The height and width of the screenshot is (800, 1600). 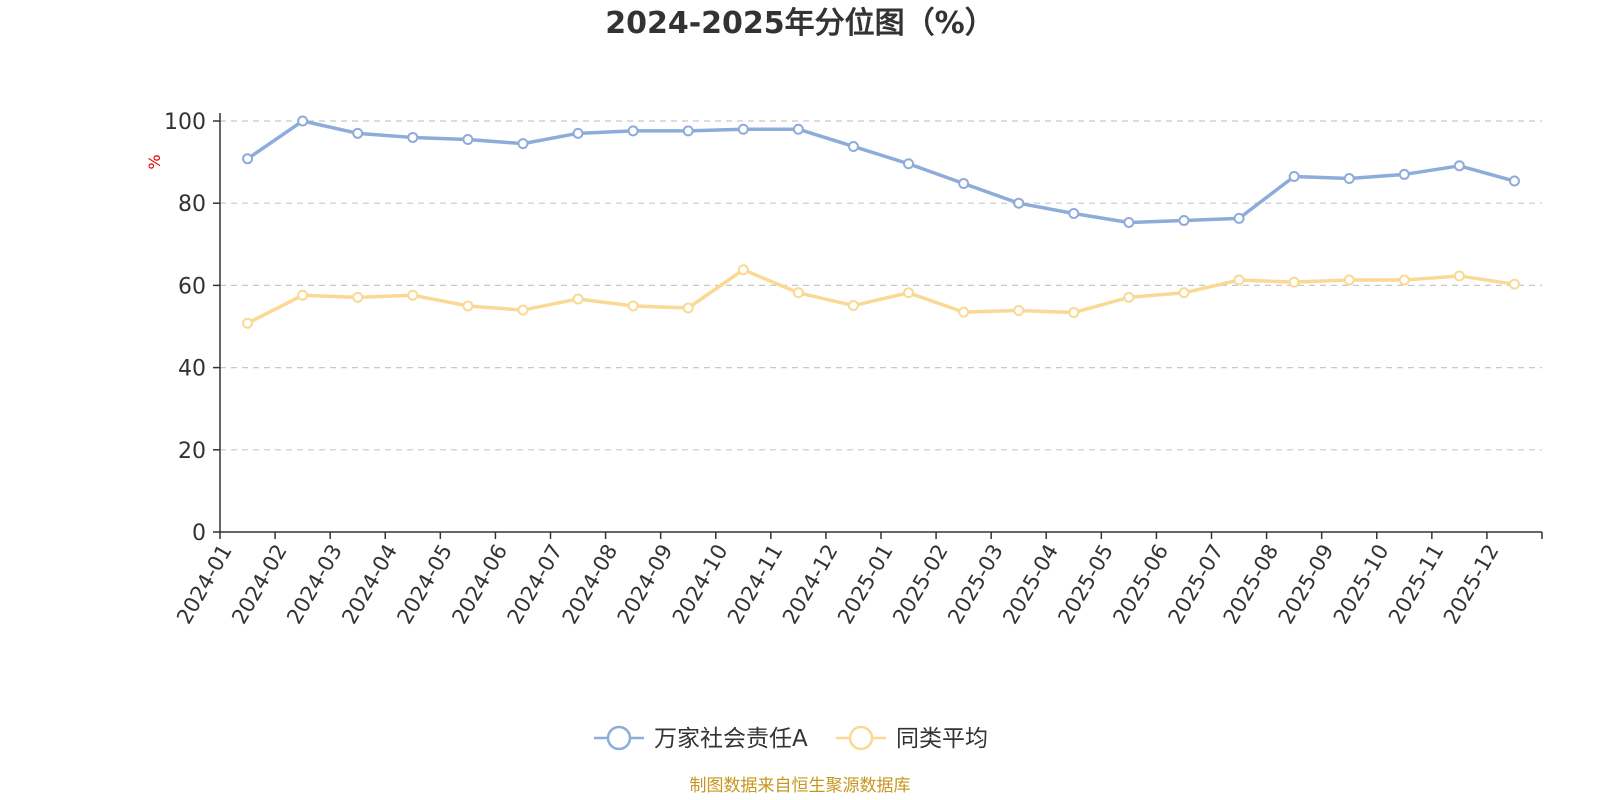 What do you see at coordinates (185, 328) in the screenshot?
I see `y-axis-tick-labels: 0 20 40 60 80 100` at bounding box center [185, 328].